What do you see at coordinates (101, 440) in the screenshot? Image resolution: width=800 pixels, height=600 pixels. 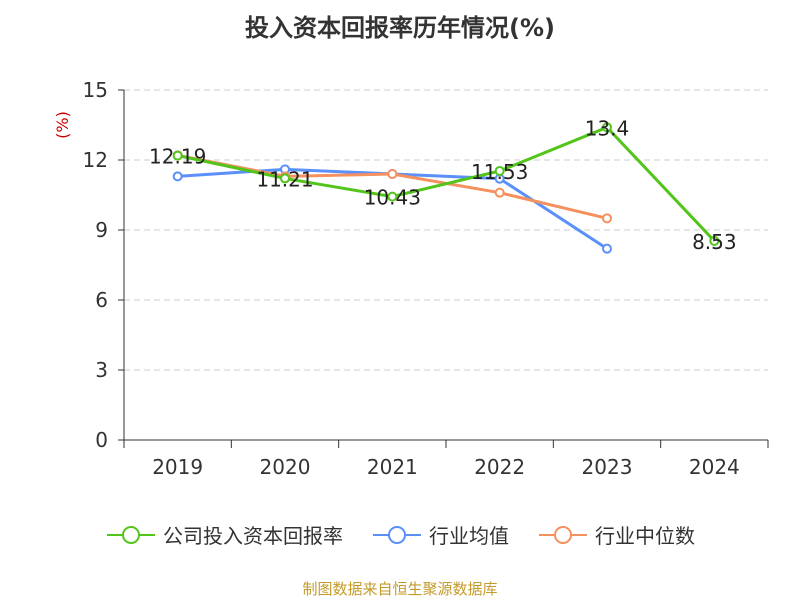 I see `y-tick-label: 0` at bounding box center [101, 440].